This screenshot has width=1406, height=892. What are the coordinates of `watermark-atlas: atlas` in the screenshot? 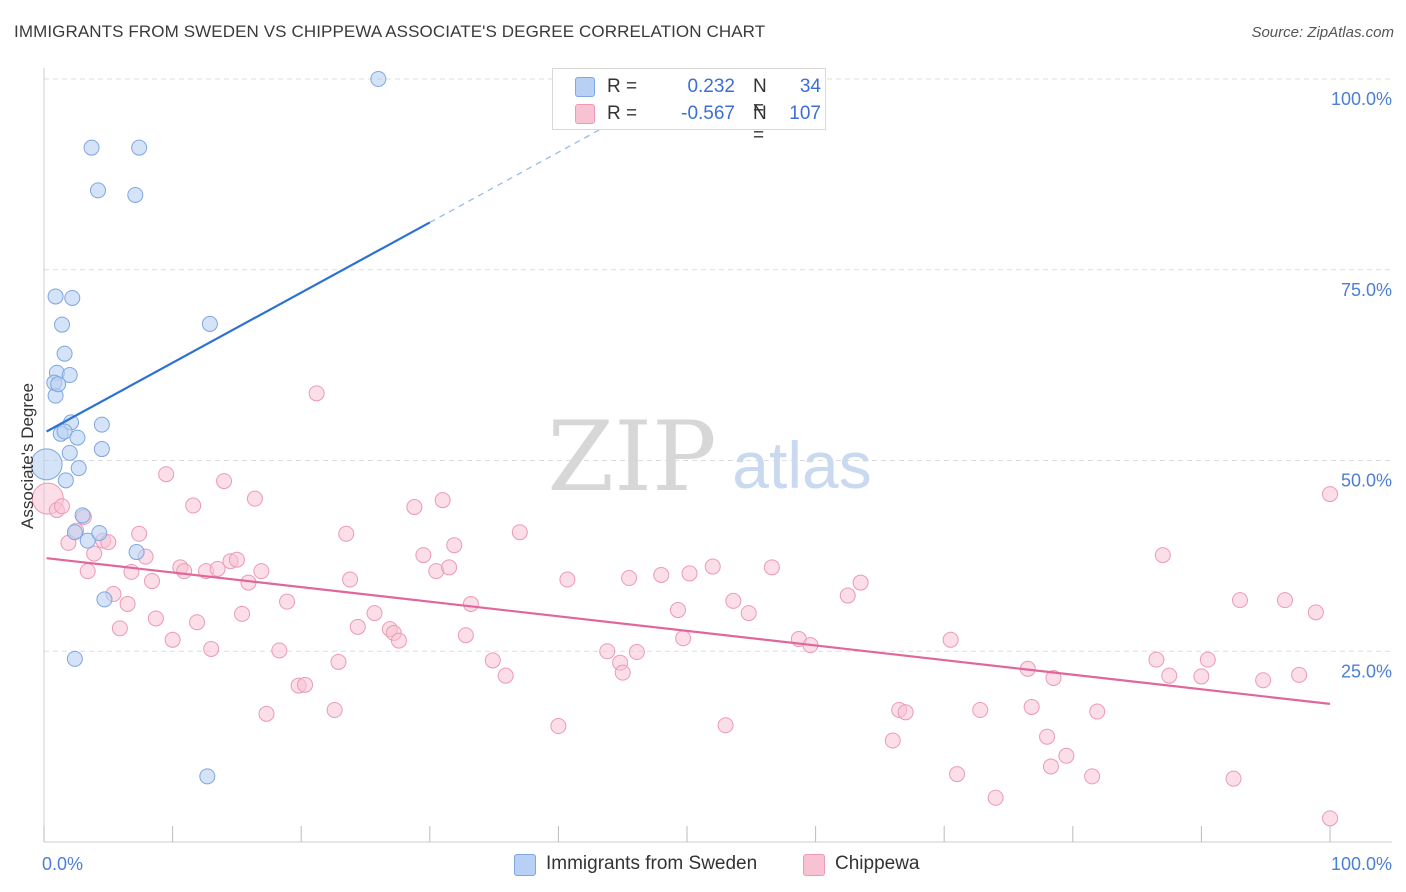 It's located at (801, 465).